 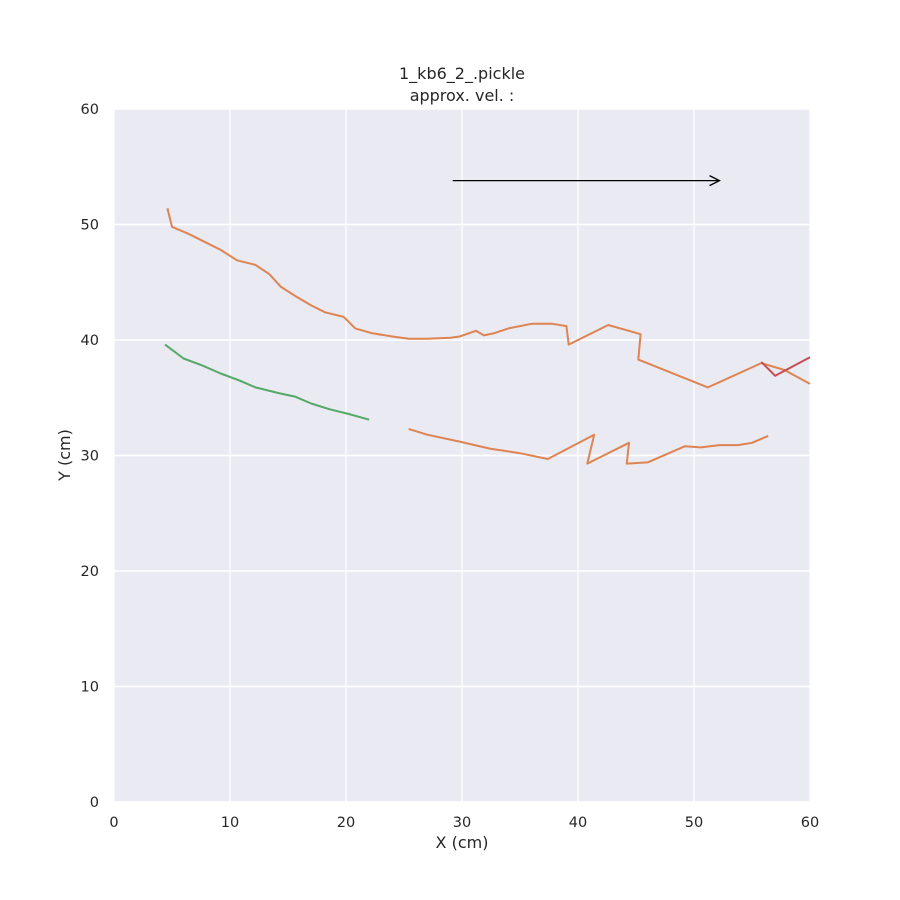 What do you see at coordinates (90, 688) in the screenshot?
I see `y-tick-label: 10` at bounding box center [90, 688].